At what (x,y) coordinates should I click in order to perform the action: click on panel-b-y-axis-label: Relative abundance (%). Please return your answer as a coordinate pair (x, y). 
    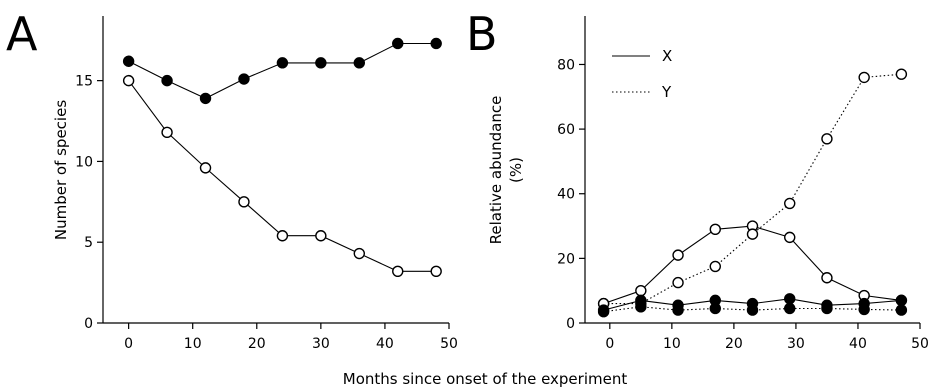
    Looking at the image, I should click on (506, 170).